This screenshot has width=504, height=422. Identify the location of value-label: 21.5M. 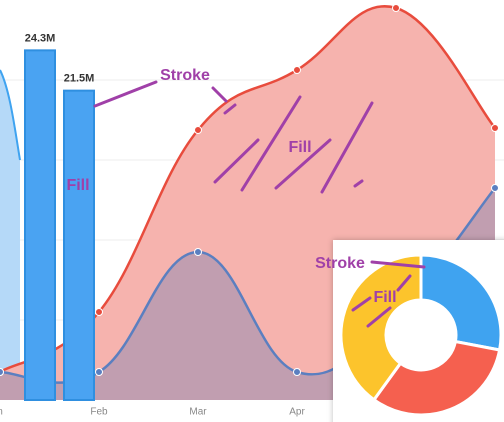
(79, 79).